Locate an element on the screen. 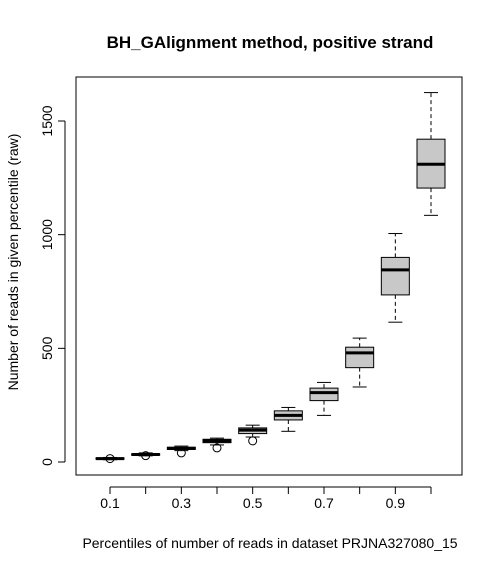 The width and height of the screenshot is (503, 577). box-1.0 is located at coordinates (431, 154).